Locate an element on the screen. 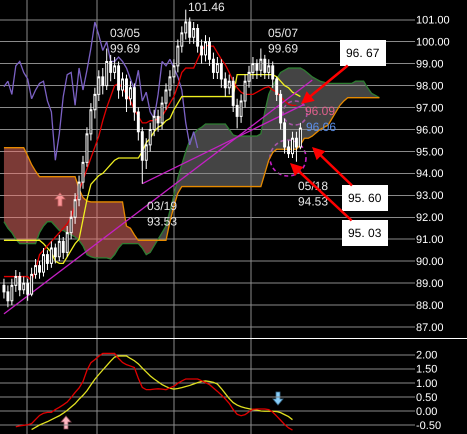 This screenshot has width=467, height=434. y-tick-label: 0.50 is located at coordinates (427, 398).